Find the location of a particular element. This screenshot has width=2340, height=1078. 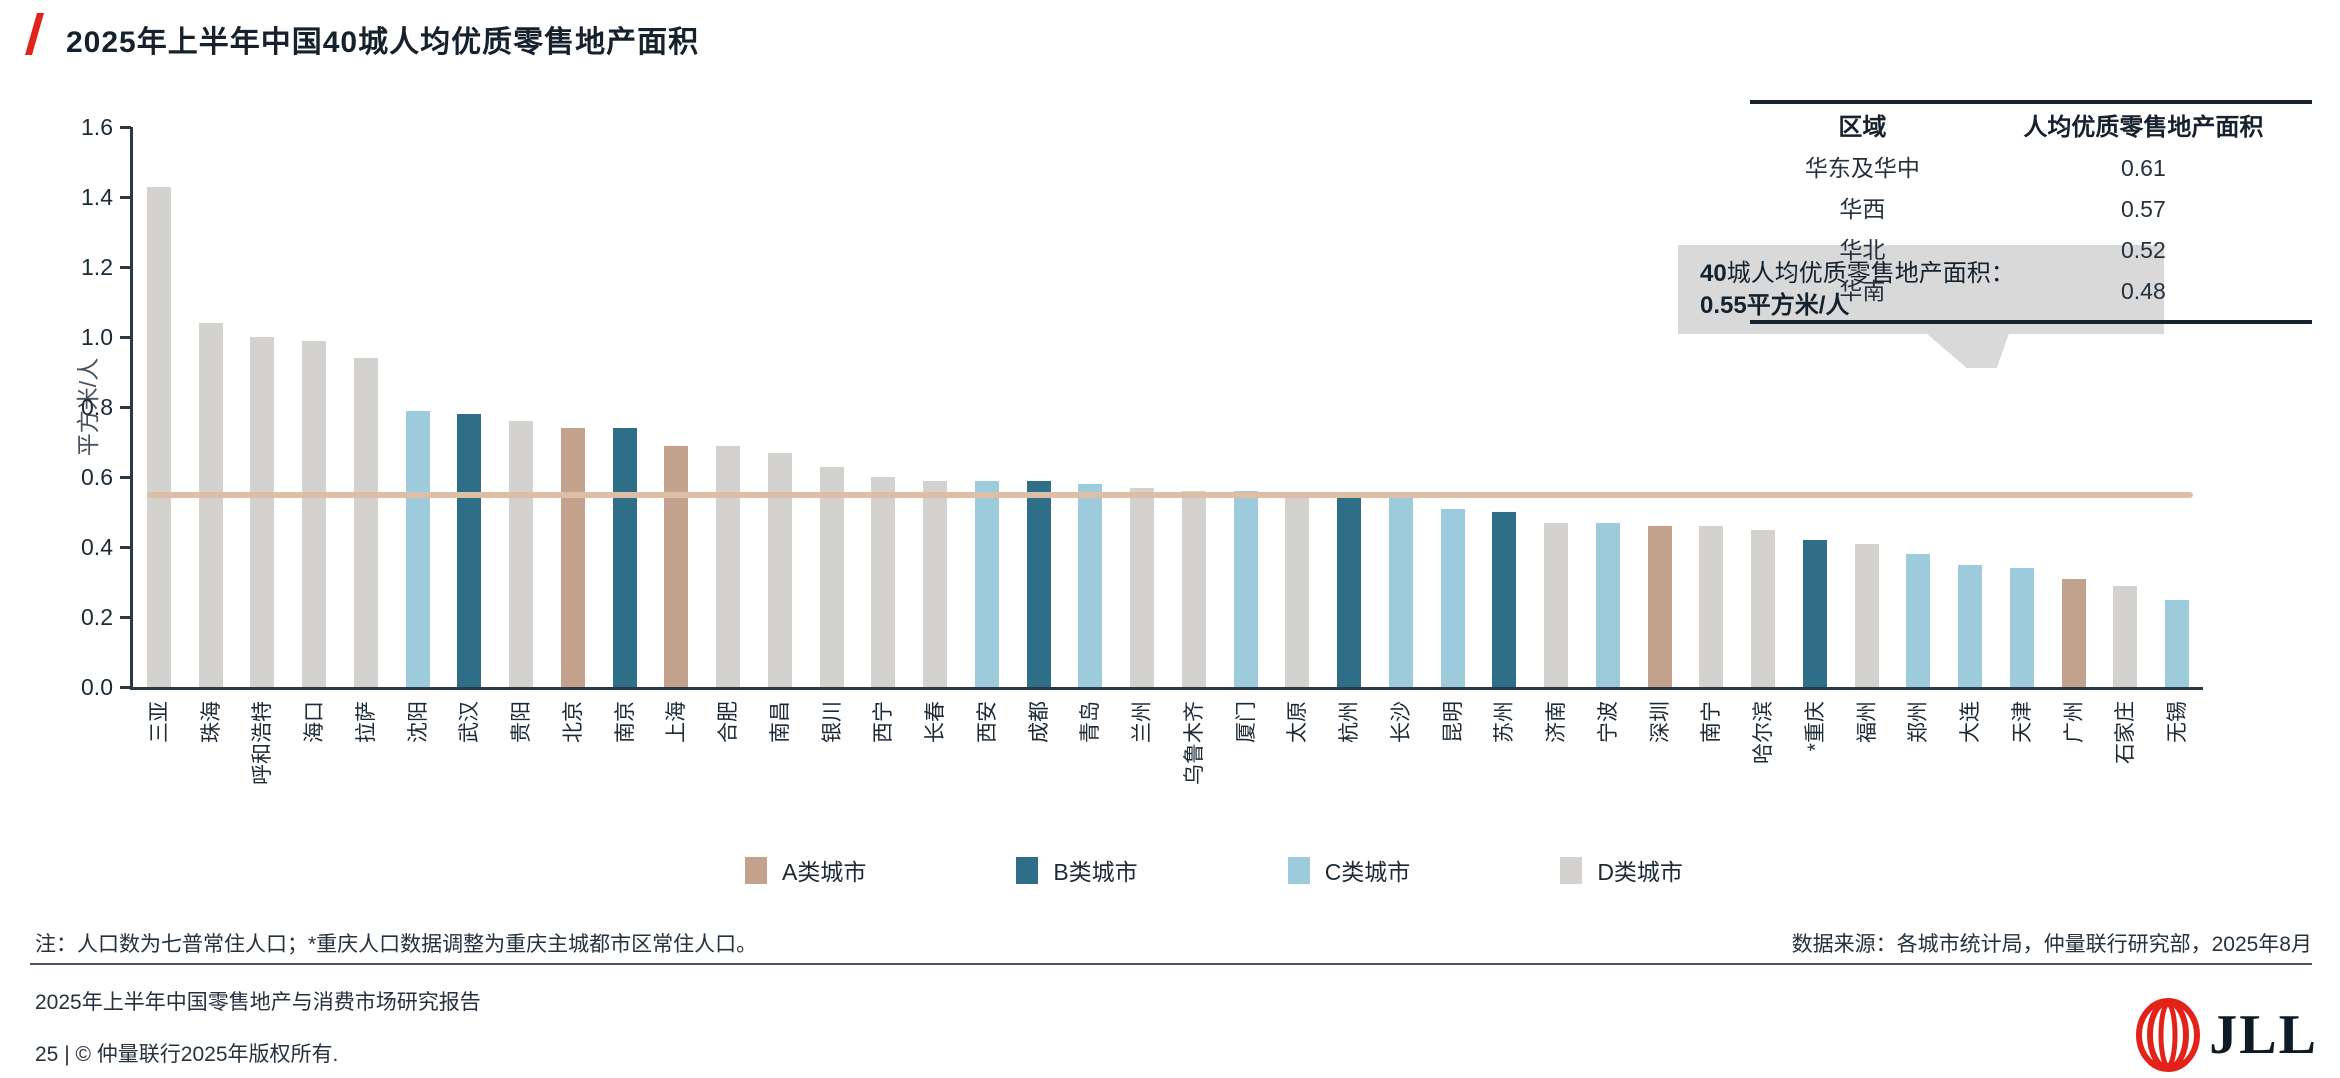

bar-深圳 is located at coordinates (1659, 606).